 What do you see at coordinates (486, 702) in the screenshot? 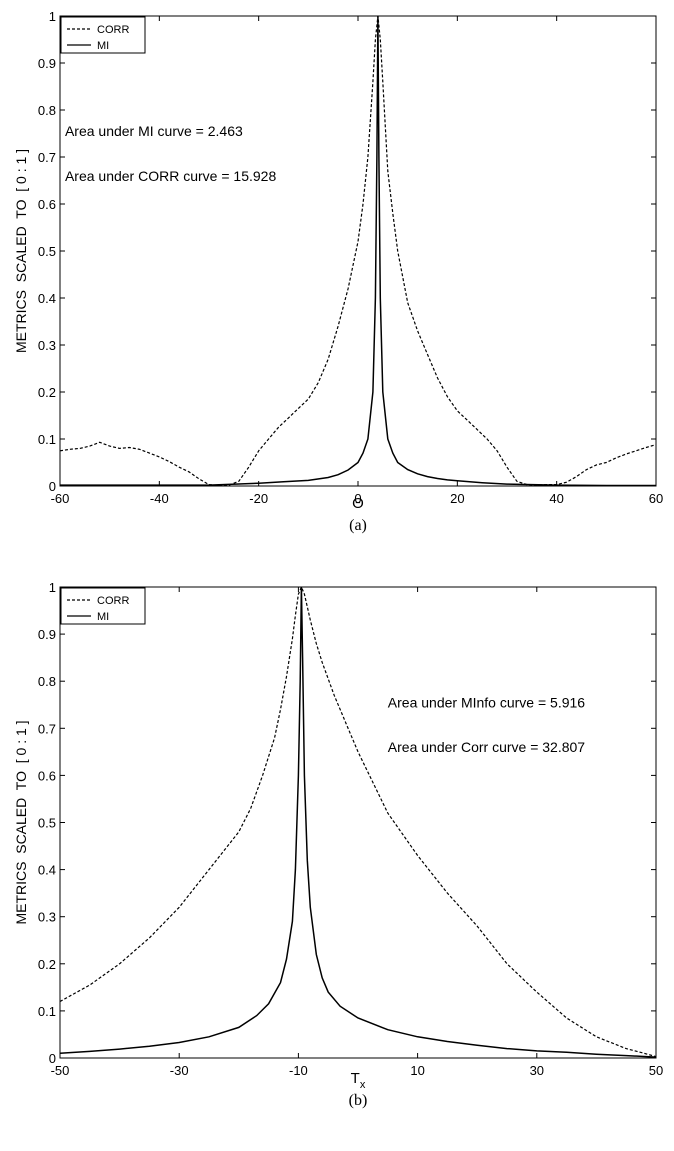
I see `area-annotation: Area under MInfo curve = 5.916` at bounding box center [486, 702].